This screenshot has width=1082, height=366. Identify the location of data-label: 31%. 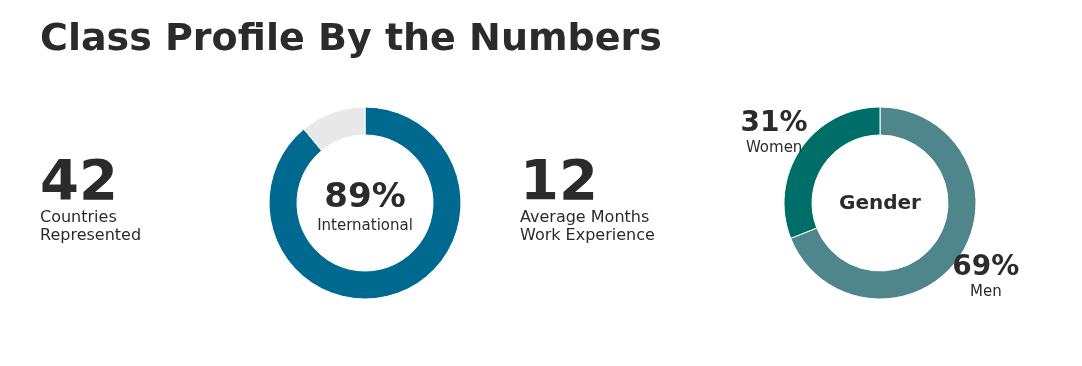
(774, 122).